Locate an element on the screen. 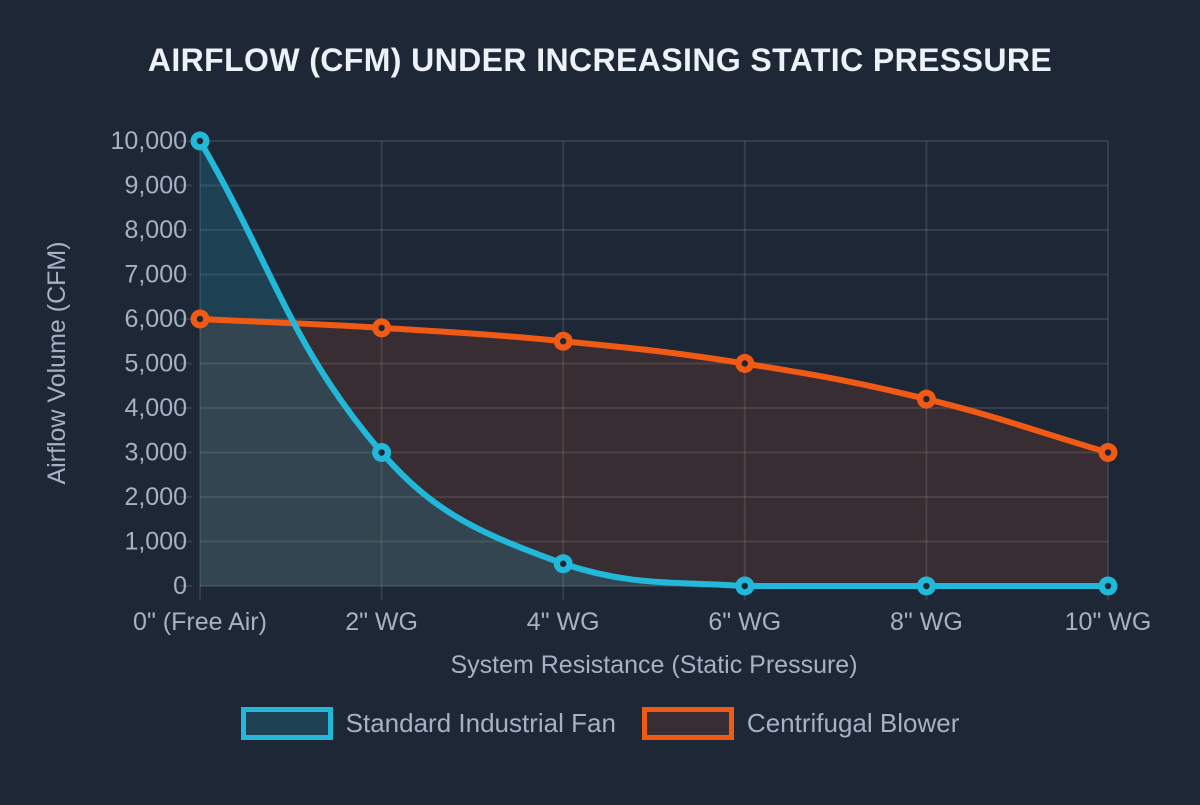 Image resolution: width=1200 pixels, height=805 pixels. y-tick-label: 7,000 is located at coordinates (155, 275).